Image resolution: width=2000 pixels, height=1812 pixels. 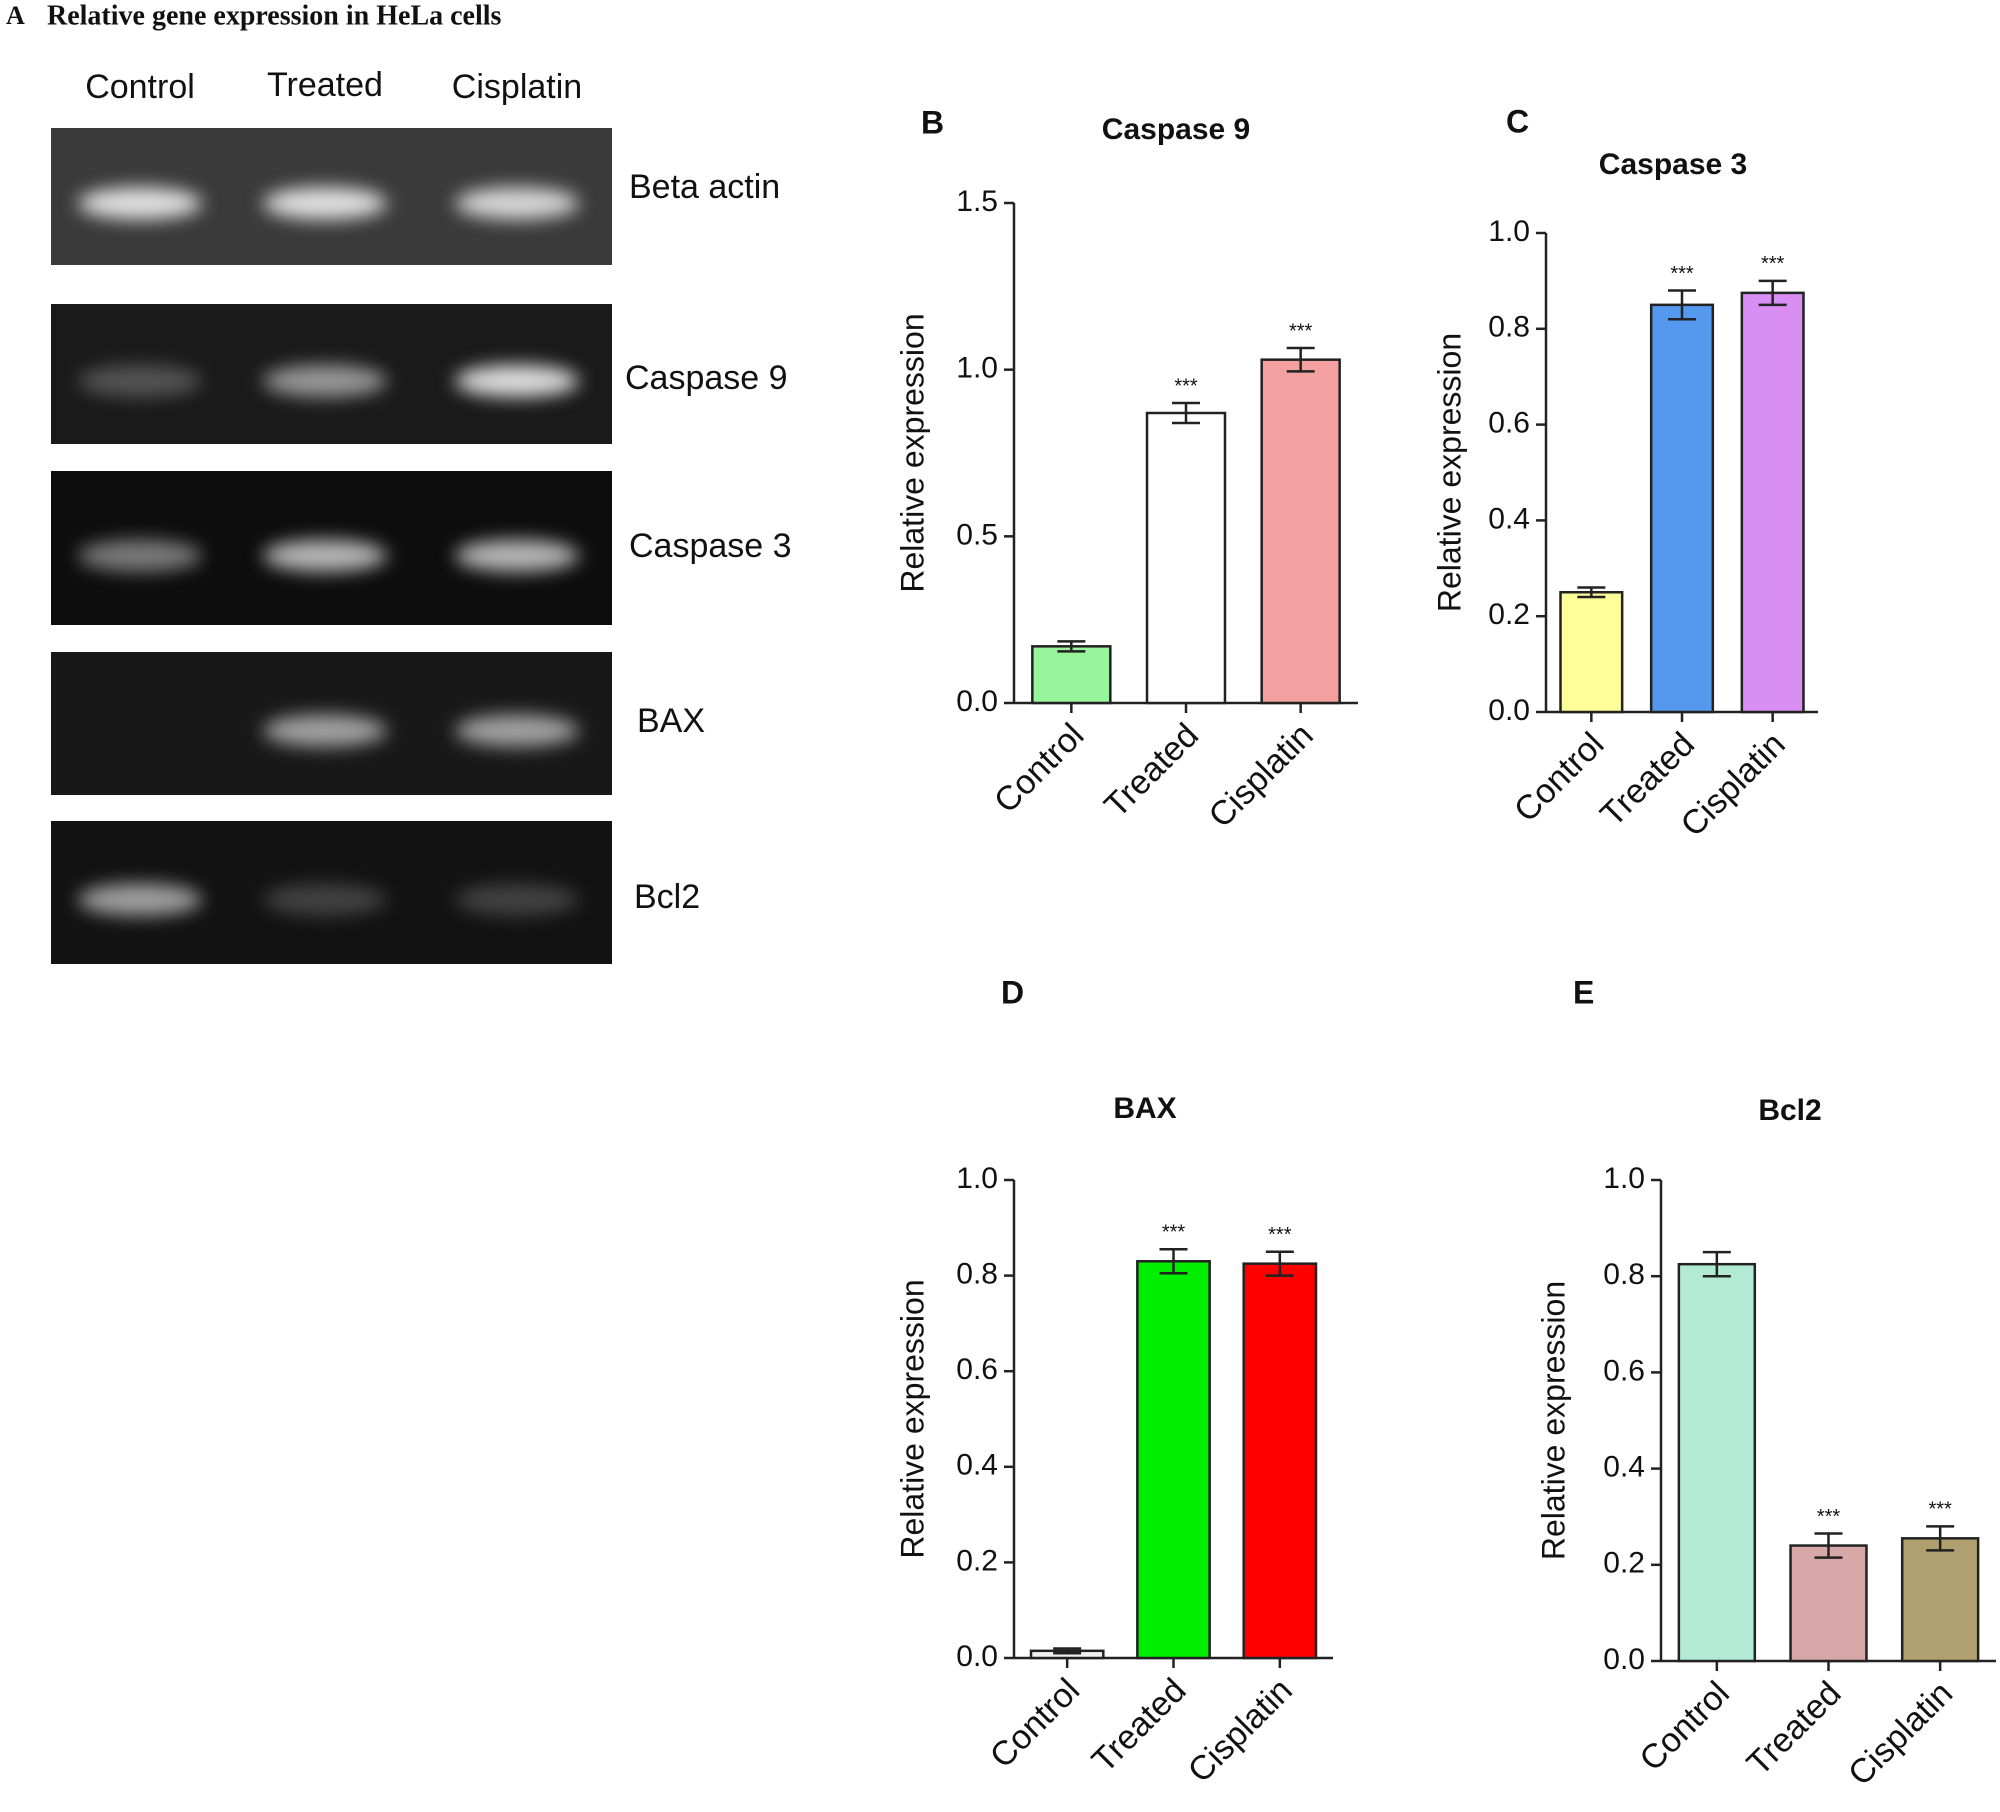 What do you see at coordinates (274, 15) in the screenshot?
I see `gel-title: Relative gene expression in HeLa cells` at bounding box center [274, 15].